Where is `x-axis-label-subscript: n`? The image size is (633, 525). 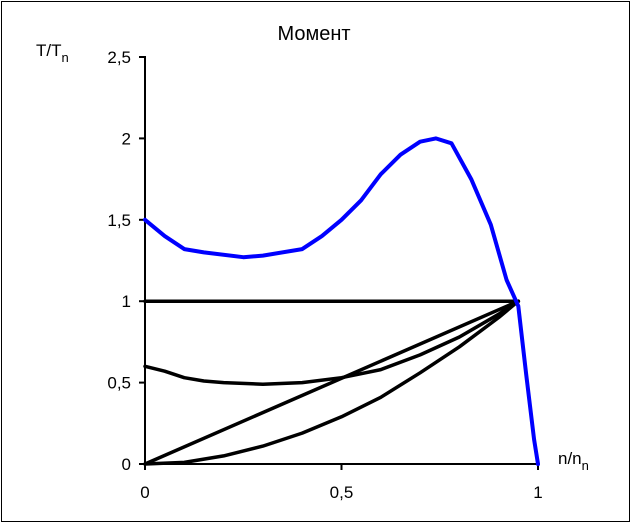
x-axis-label-subscript: n is located at coordinates (585, 465).